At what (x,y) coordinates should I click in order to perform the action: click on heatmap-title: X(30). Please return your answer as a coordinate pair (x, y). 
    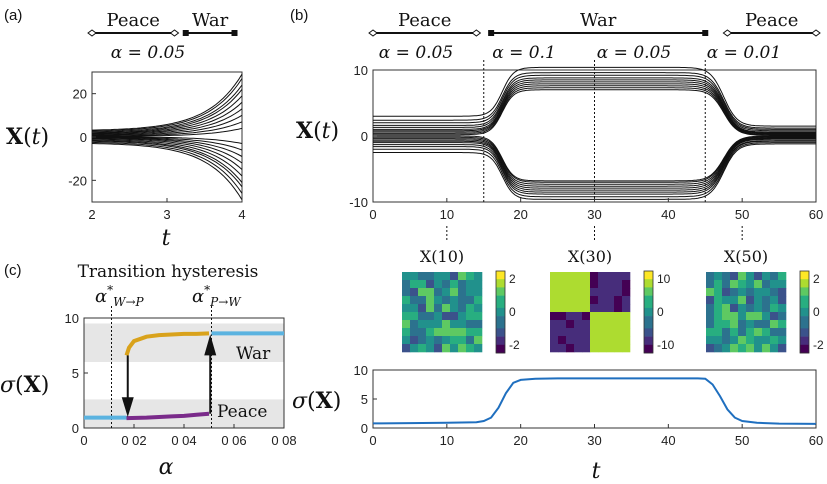
    Looking at the image, I should click on (590, 256).